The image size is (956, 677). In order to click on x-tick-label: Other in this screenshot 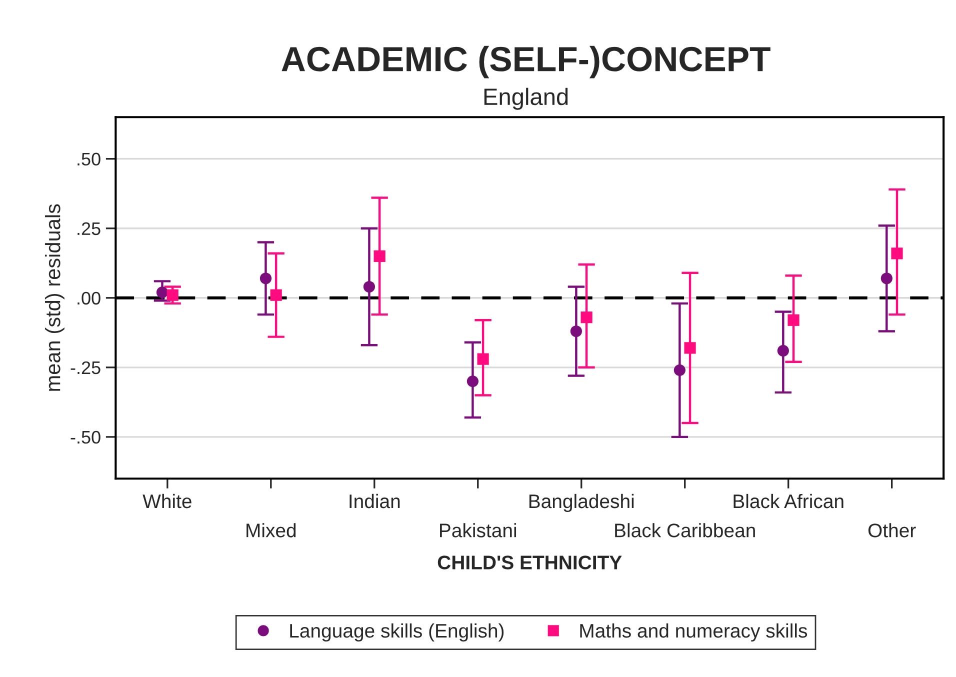, I will do `click(892, 530)`.